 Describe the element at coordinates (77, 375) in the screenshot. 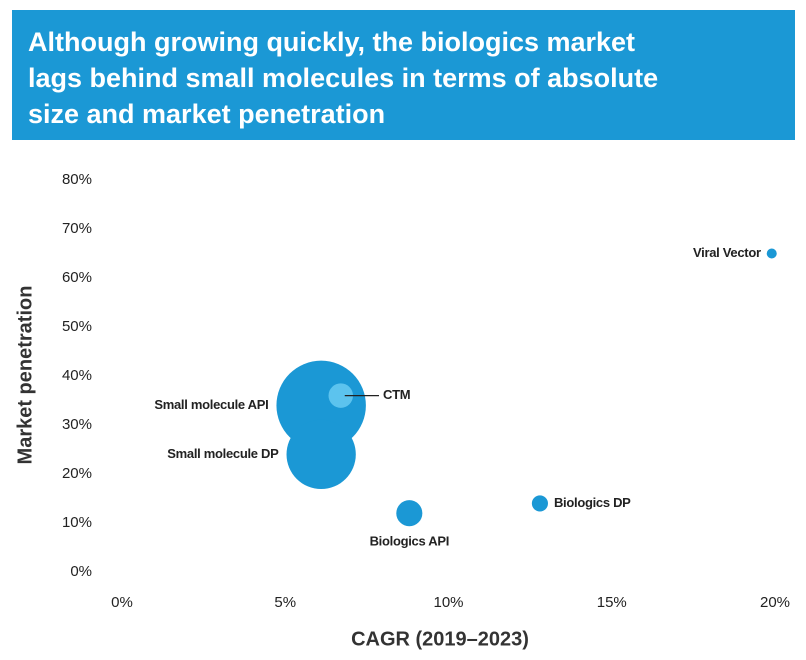

I see `y-tick-label: 40%` at that location.